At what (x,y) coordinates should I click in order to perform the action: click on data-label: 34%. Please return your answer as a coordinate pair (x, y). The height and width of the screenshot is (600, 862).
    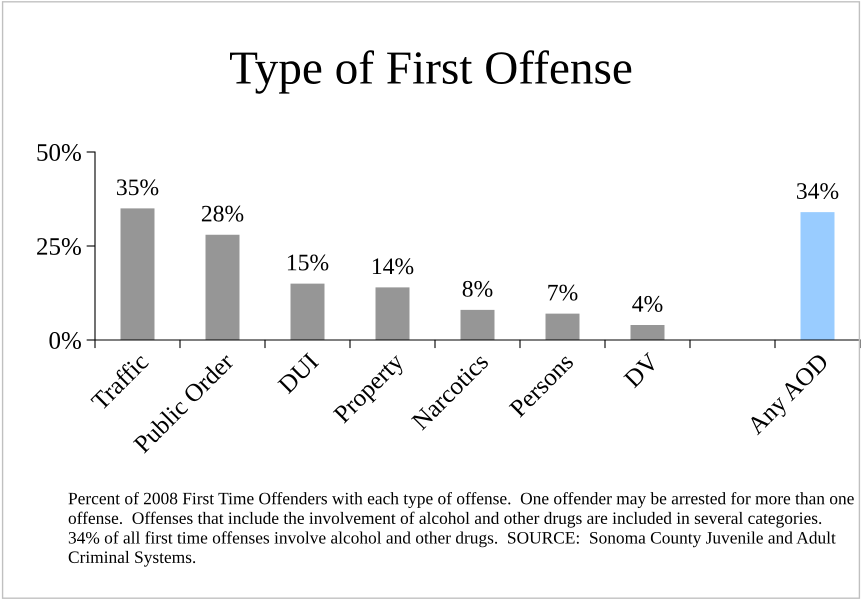
    Looking at the image, I should click on (817, 191).